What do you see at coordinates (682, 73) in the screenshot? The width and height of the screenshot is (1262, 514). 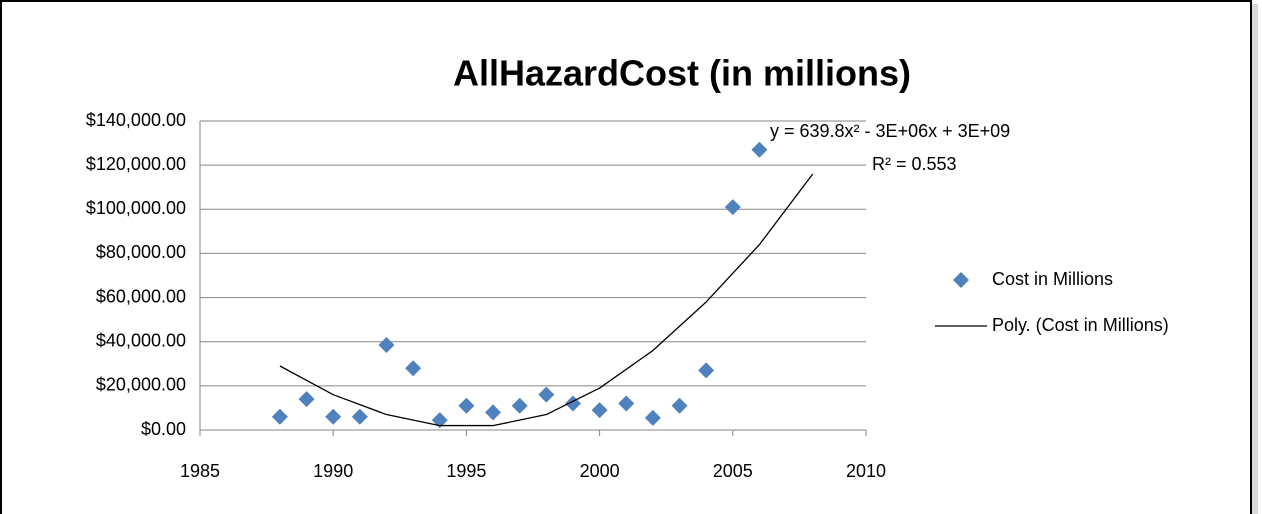 I see `chart-title: AllHazardCost (in millions)` at bounding box center [682, 73].